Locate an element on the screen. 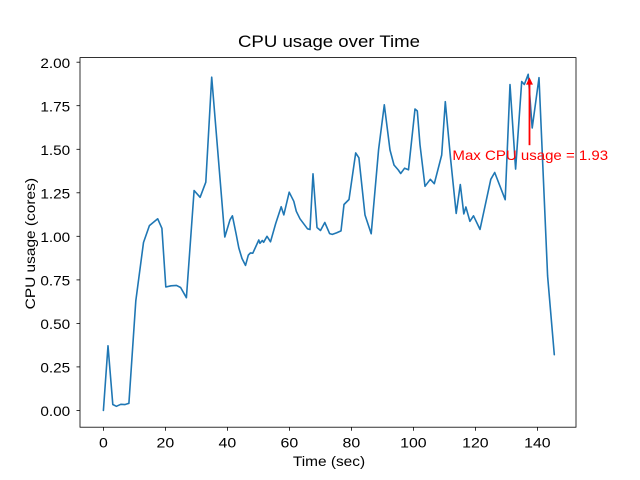 This screenshot has height=480, width=640. svg-text: 1.75 is located at coordinates (55, 106).